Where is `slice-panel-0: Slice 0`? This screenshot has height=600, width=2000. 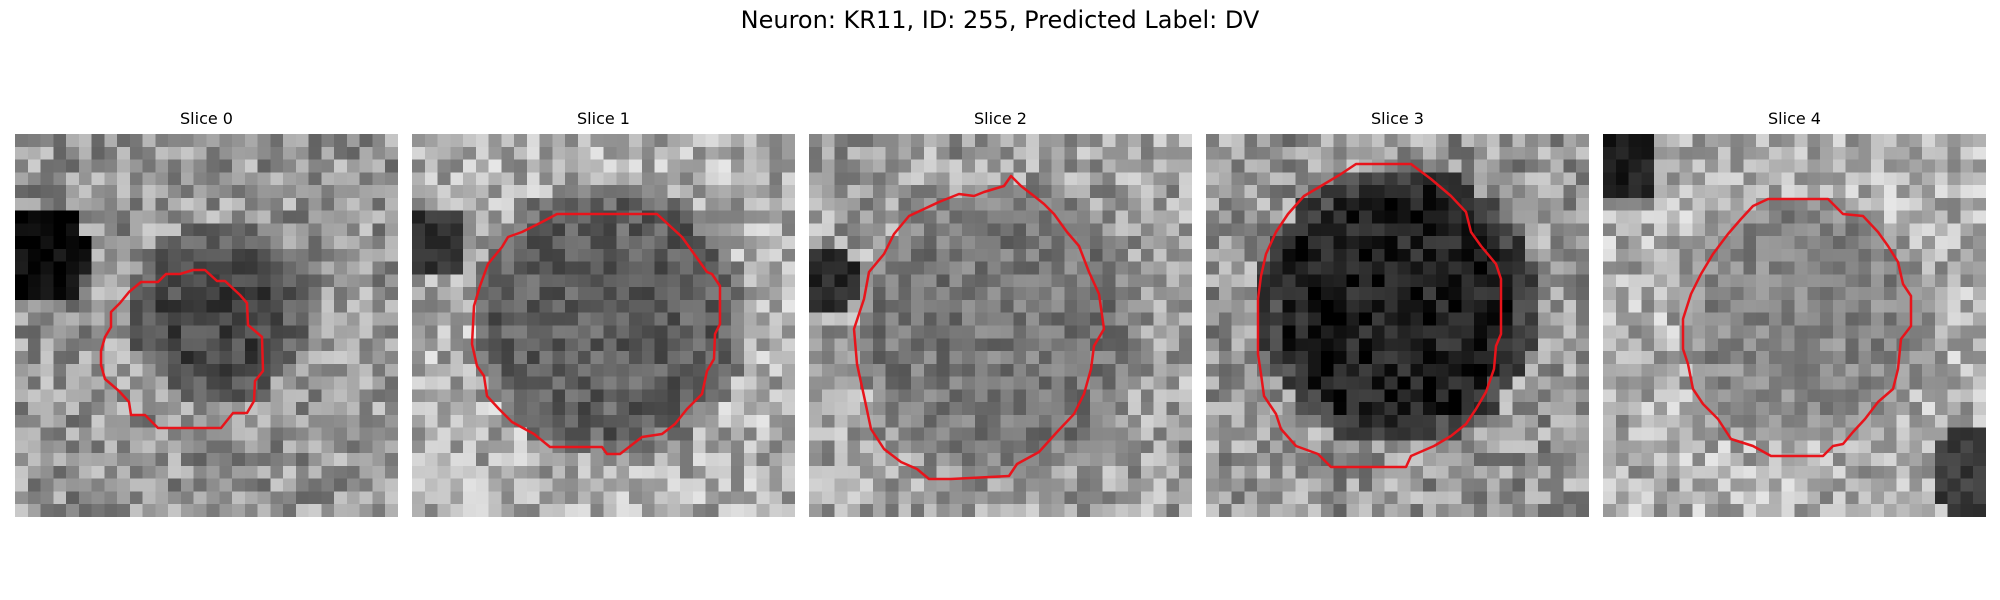
slice-panel-0: Slice 0 is located at coordinates (206, 312).